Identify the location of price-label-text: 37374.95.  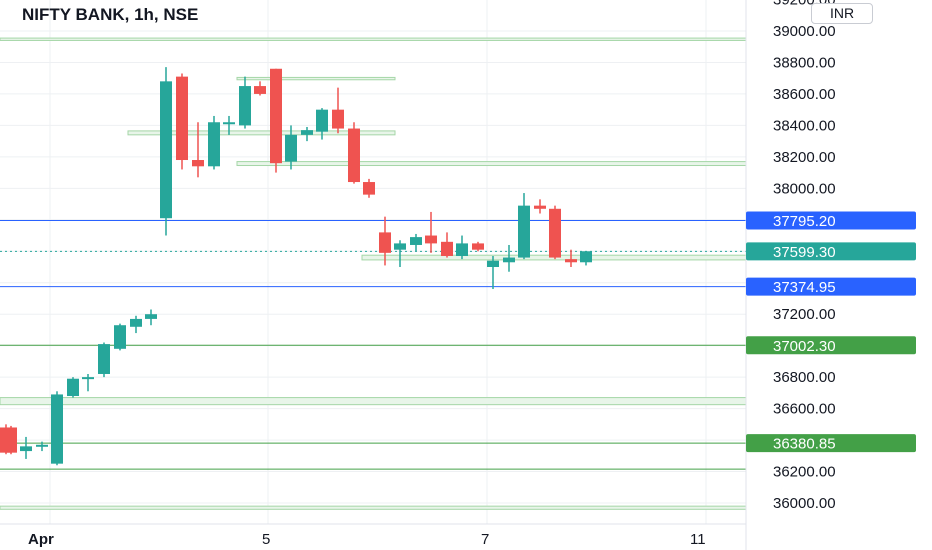
(804, 287).